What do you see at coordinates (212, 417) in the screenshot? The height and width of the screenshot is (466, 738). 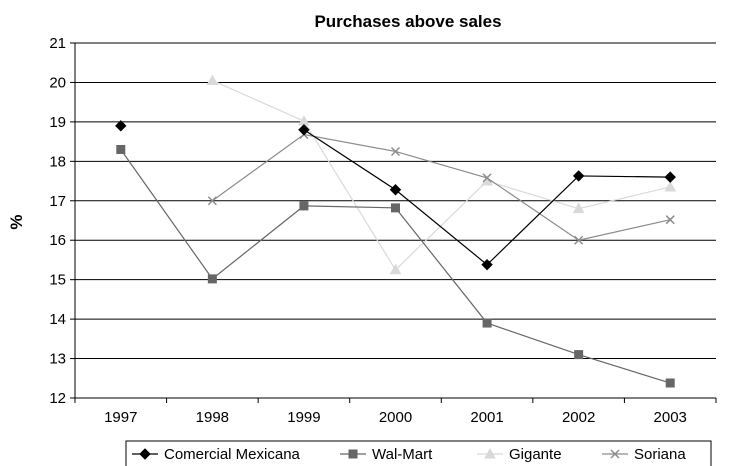 I see `x-tick-label: 1998` at bounding box center [212, 417].